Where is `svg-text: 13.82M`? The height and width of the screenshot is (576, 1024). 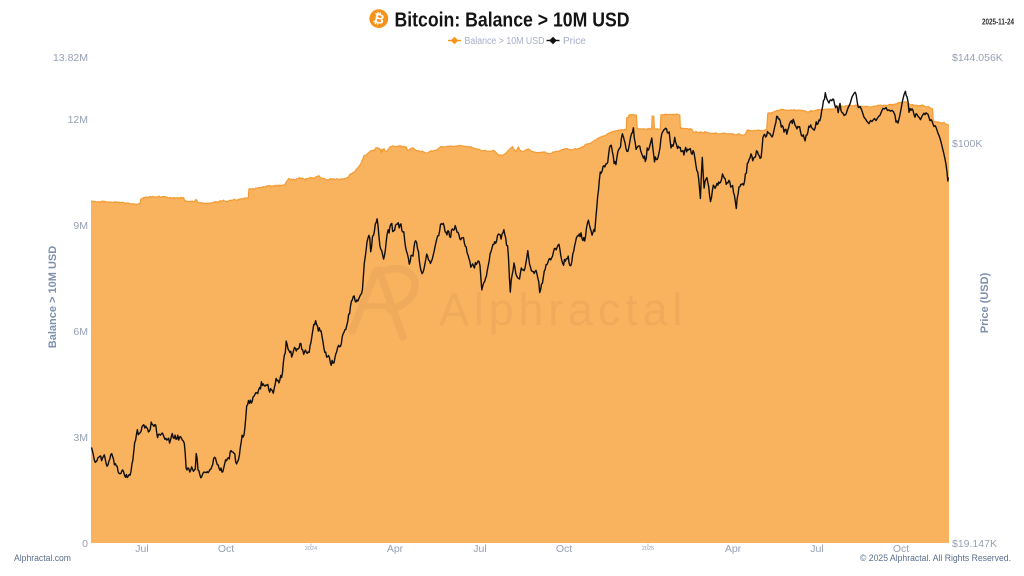
svg-text: 13.82M is located at coordinates (70, 58).